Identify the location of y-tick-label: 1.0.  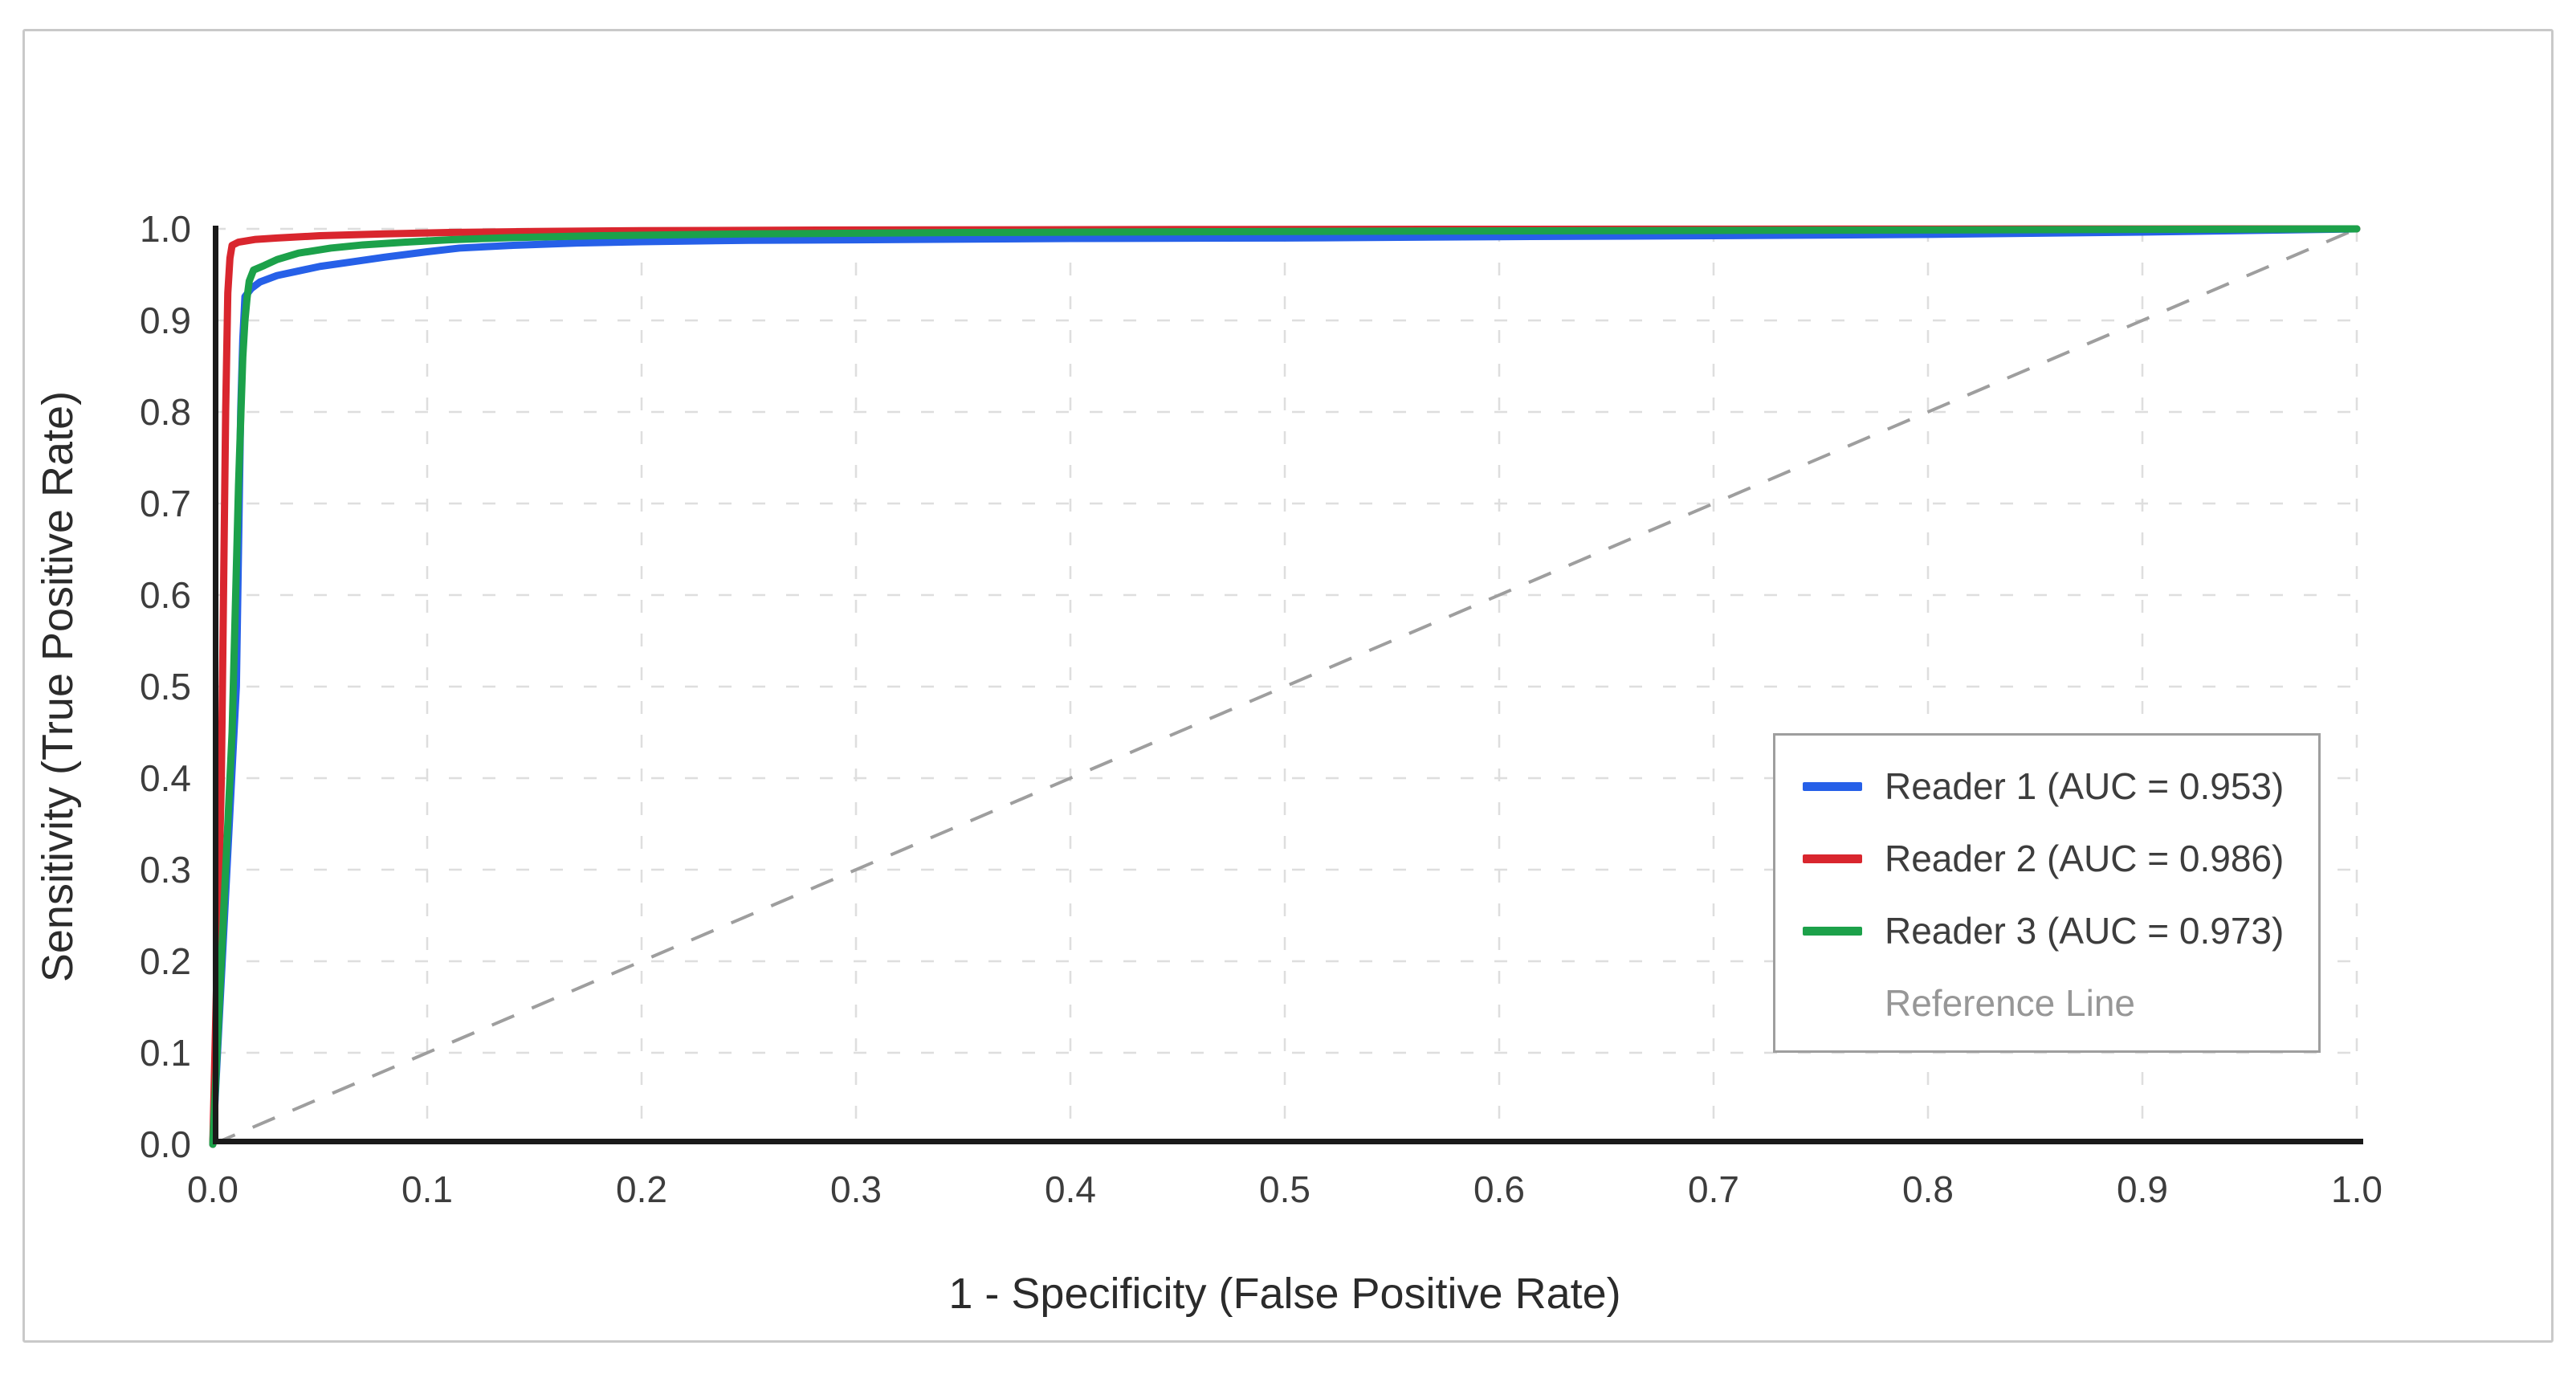
(165, 229).